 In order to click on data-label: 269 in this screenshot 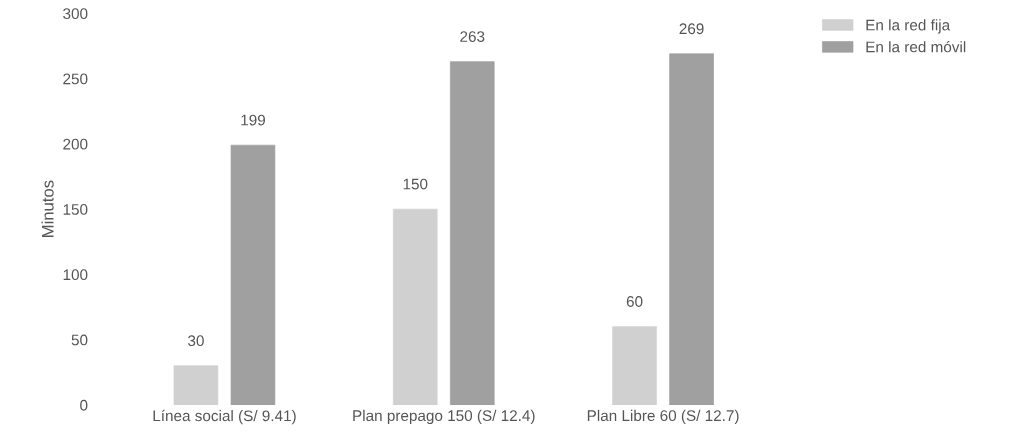, I will do `click(691, 29)`.